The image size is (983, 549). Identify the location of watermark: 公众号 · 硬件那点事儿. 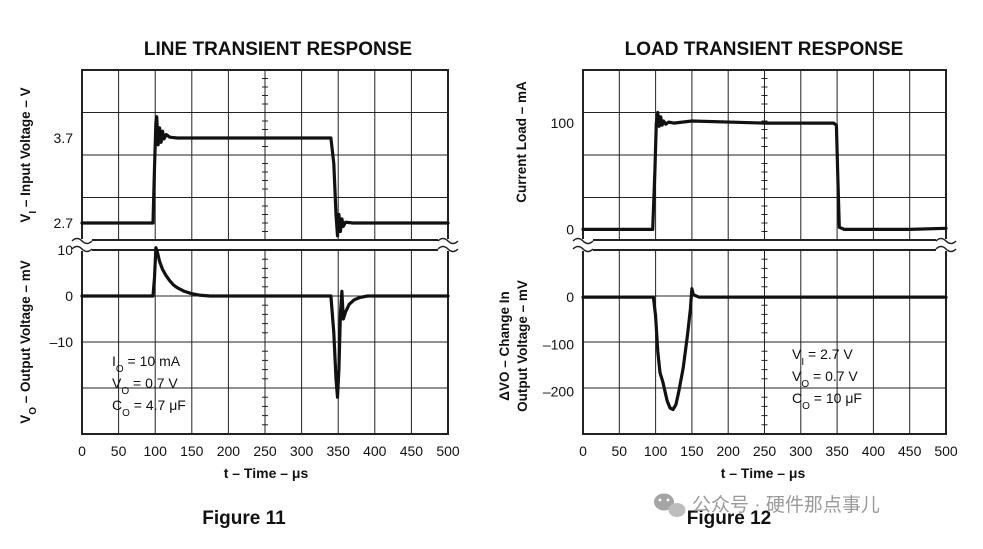
(767, 505).